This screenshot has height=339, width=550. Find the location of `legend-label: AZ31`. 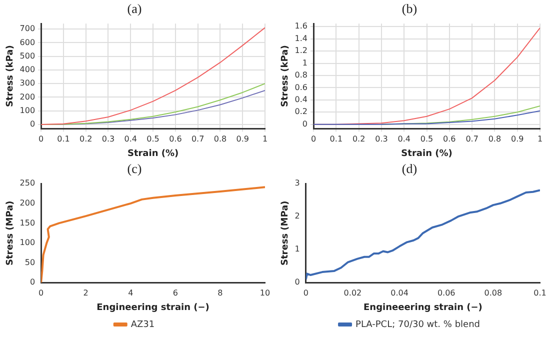

legend-label: AZ31 is located at coordinates (142, 325).